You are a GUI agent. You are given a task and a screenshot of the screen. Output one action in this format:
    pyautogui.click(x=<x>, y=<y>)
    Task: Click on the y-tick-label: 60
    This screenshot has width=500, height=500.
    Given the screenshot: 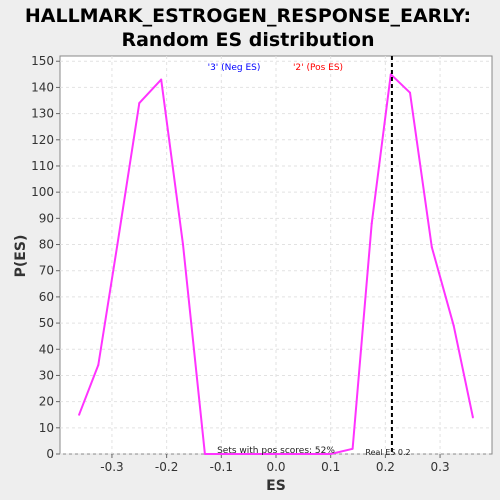 What is the action you would take?
    pyautogui.click(x=46, y=297)
    